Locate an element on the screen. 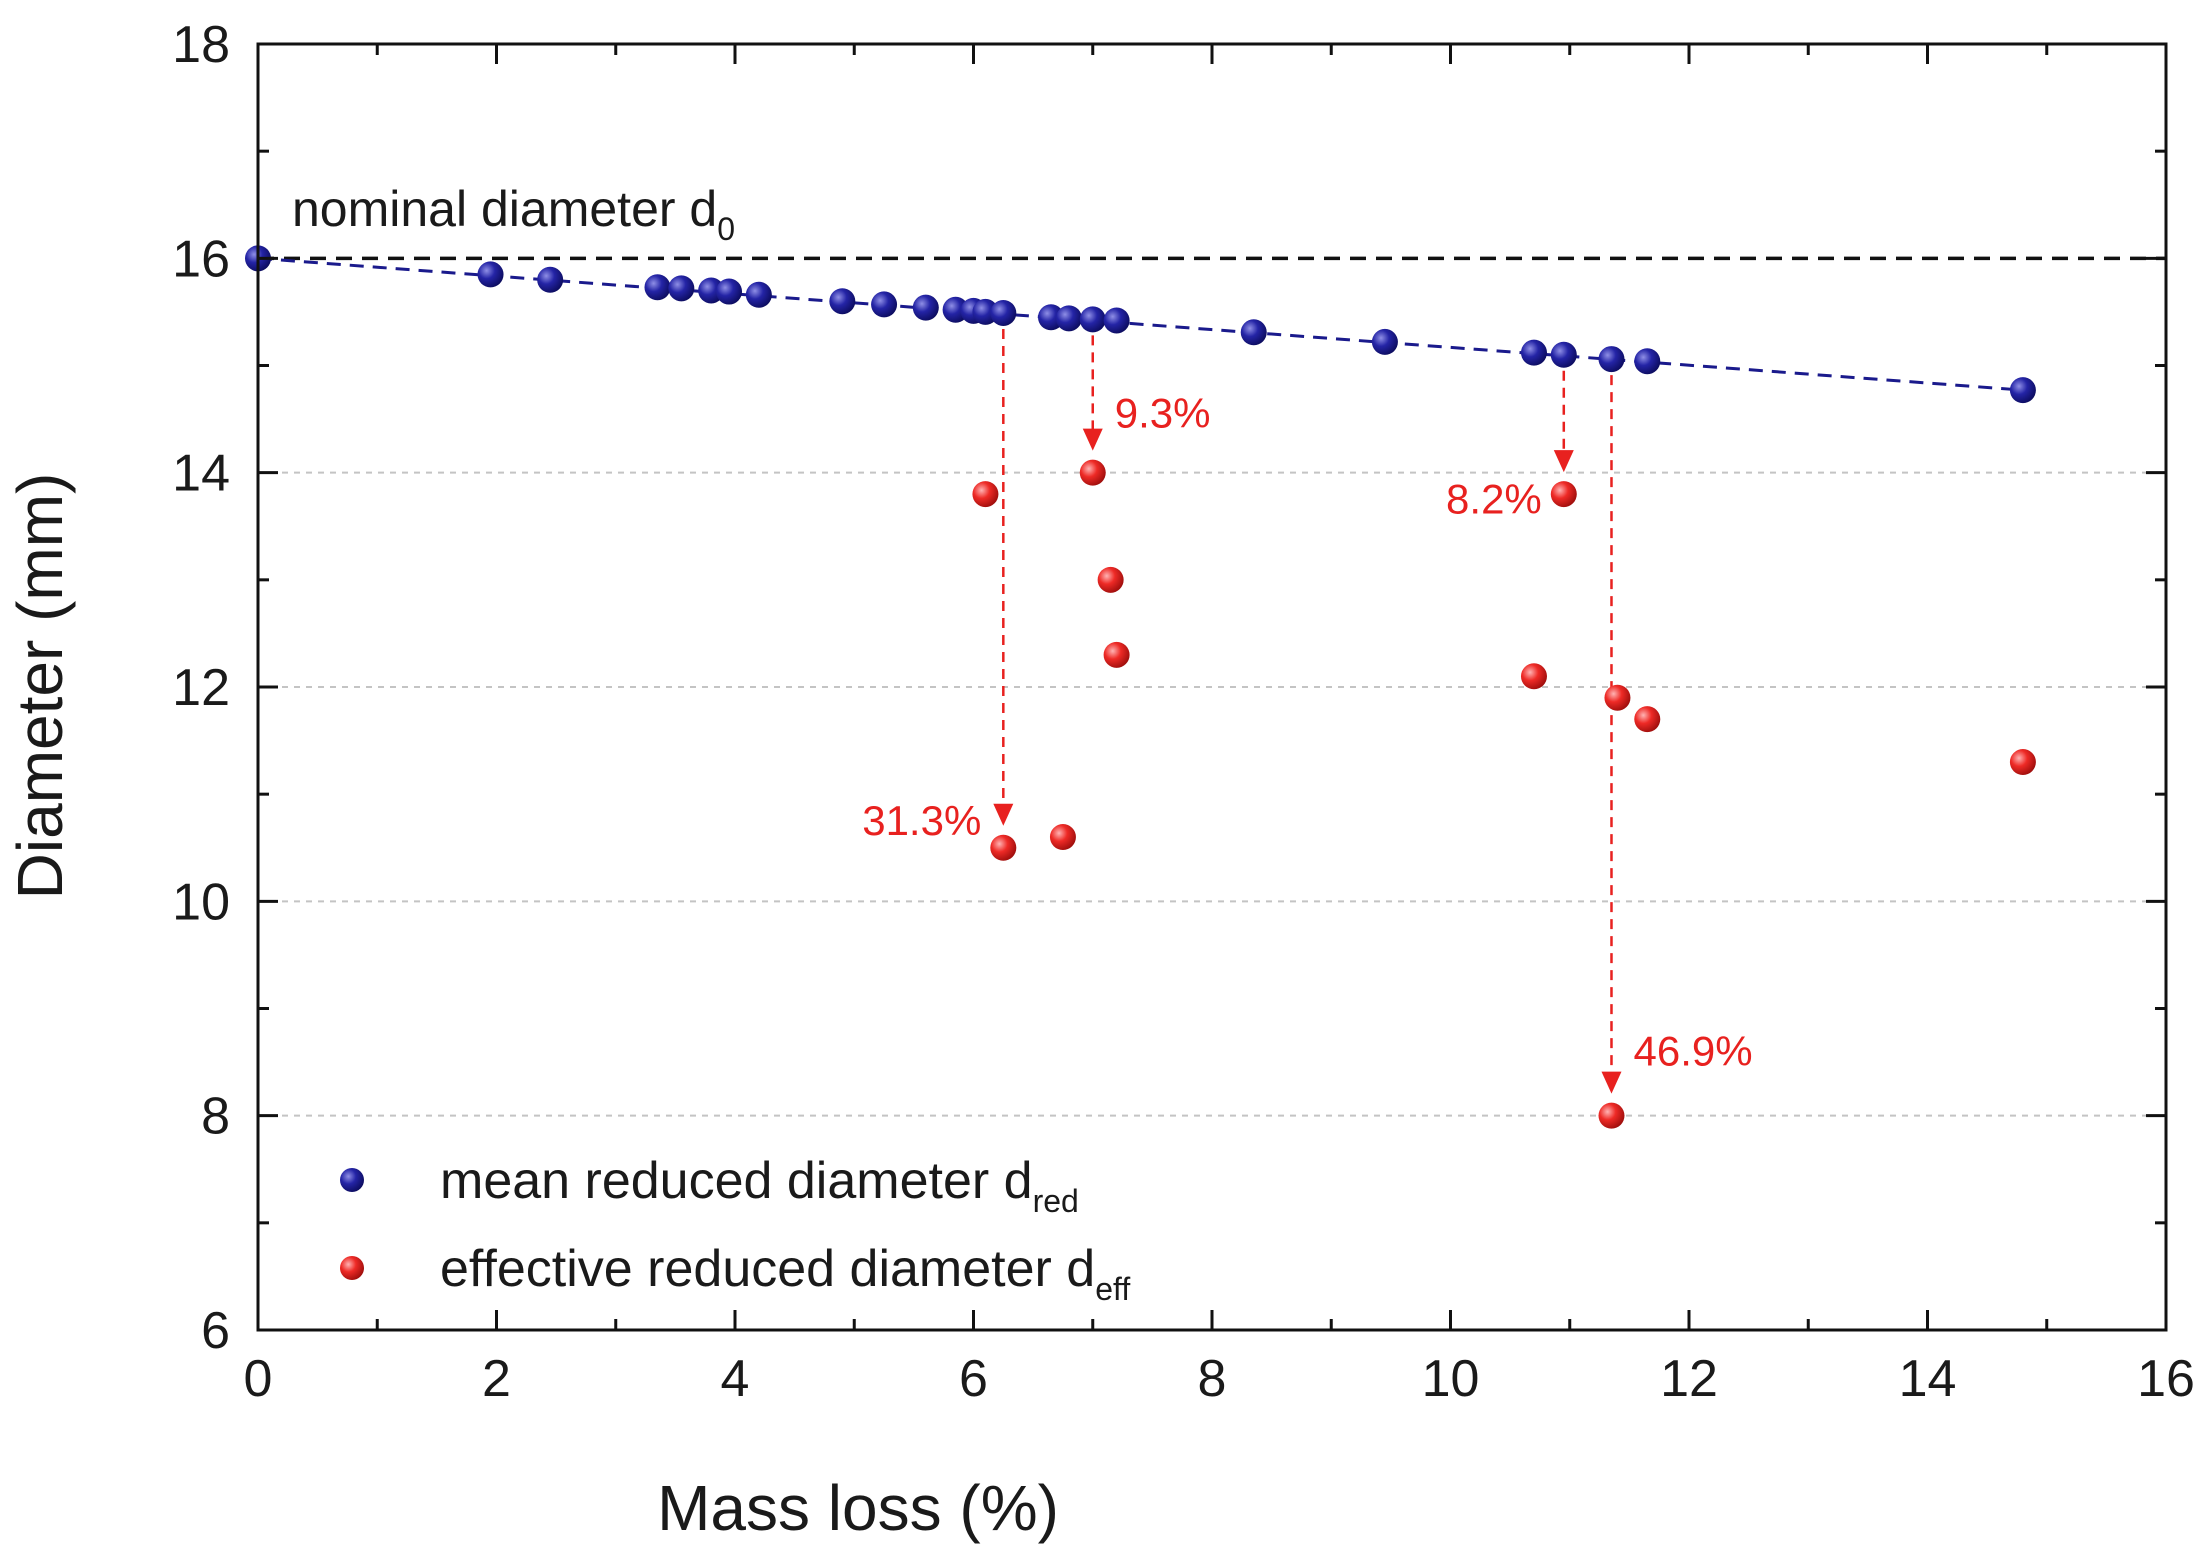 This screenshot has height=1568, width=2211. y-tick-label: 16 is located at coordinates (201, 259).